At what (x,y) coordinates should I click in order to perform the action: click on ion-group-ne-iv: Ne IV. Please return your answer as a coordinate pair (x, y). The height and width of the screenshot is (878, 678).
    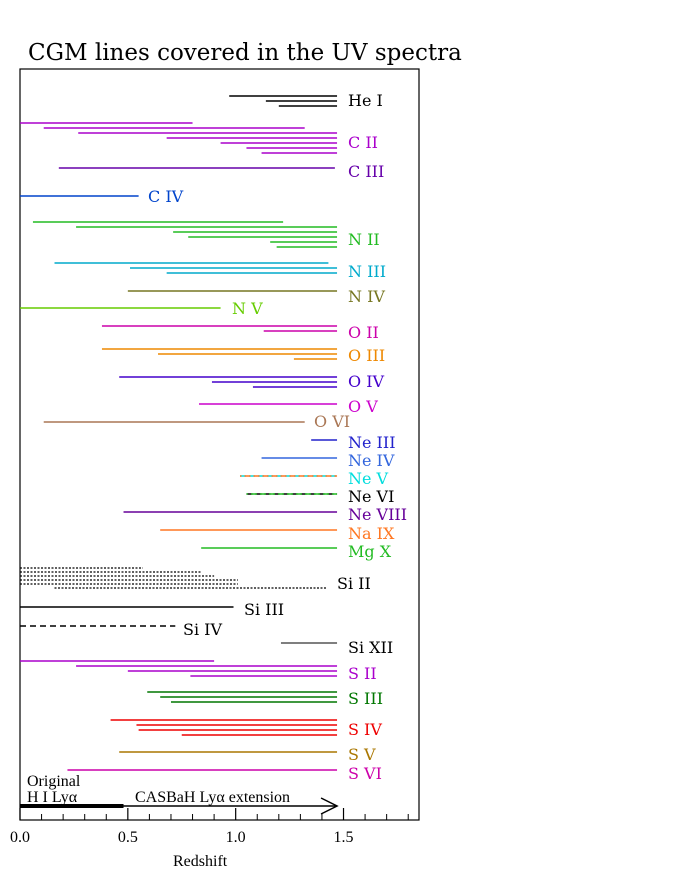
    Looking at the image, I should click on (328, 460).